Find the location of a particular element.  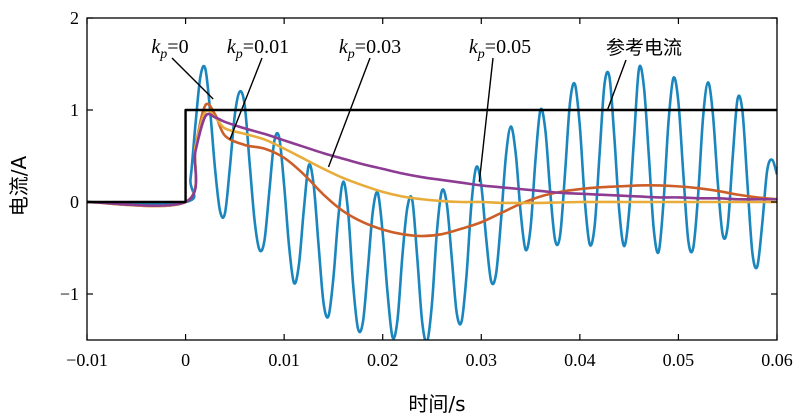

x-tick-label: −0.01 is located at coordinates (87, 360).